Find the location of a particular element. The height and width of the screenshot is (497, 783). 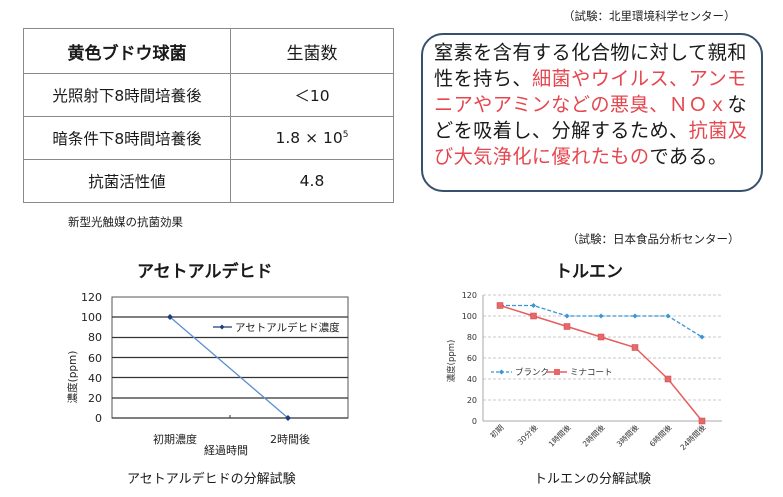

note-text-1: 窒素を含有する化合物に対して親和性を持ち、 is located at coordinates (590, 65).